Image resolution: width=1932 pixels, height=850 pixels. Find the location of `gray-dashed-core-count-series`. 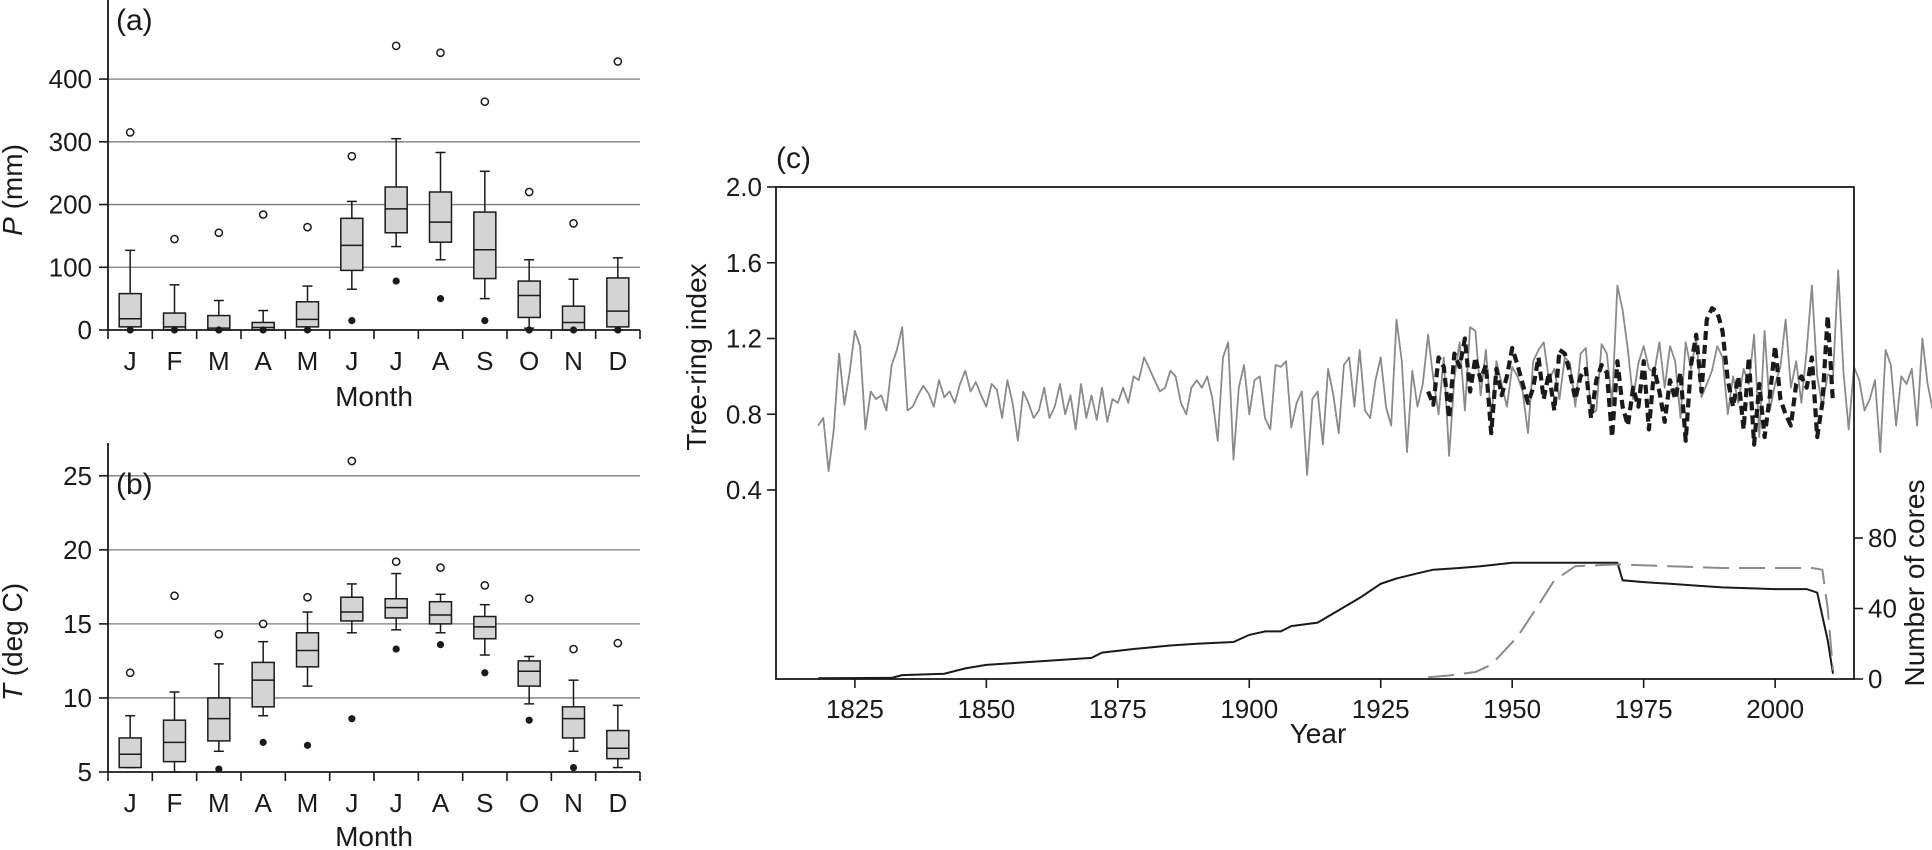

gray-dashed-core-count-series is located at coordinates (1631, 621).